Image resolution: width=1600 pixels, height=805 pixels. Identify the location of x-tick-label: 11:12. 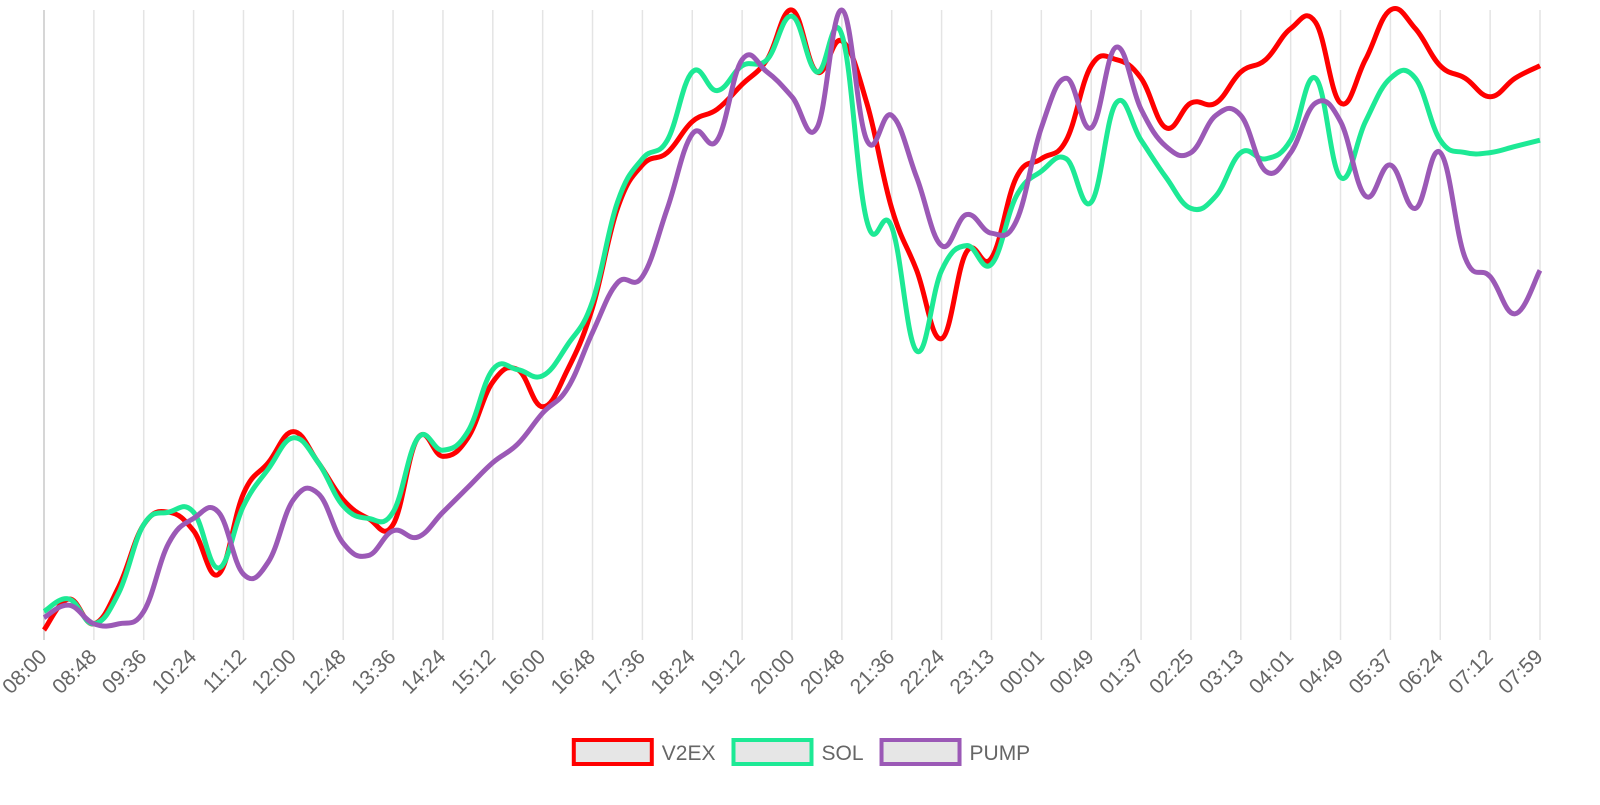
(225, 671).